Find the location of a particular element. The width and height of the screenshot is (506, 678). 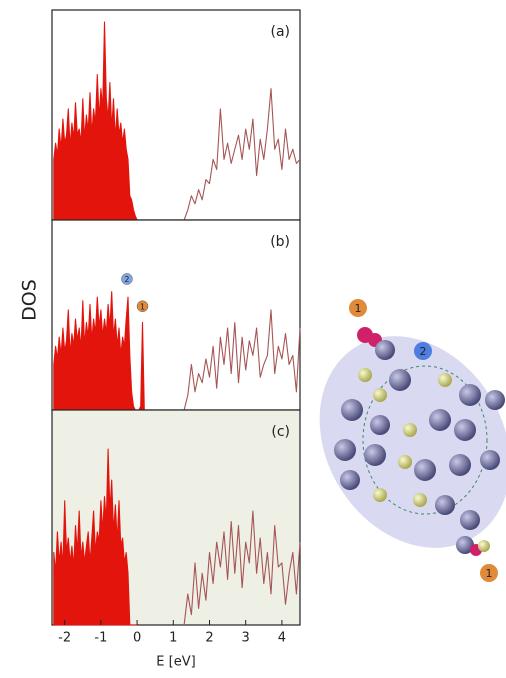

annotation-text: 2 is located at coordinates (126, 279).